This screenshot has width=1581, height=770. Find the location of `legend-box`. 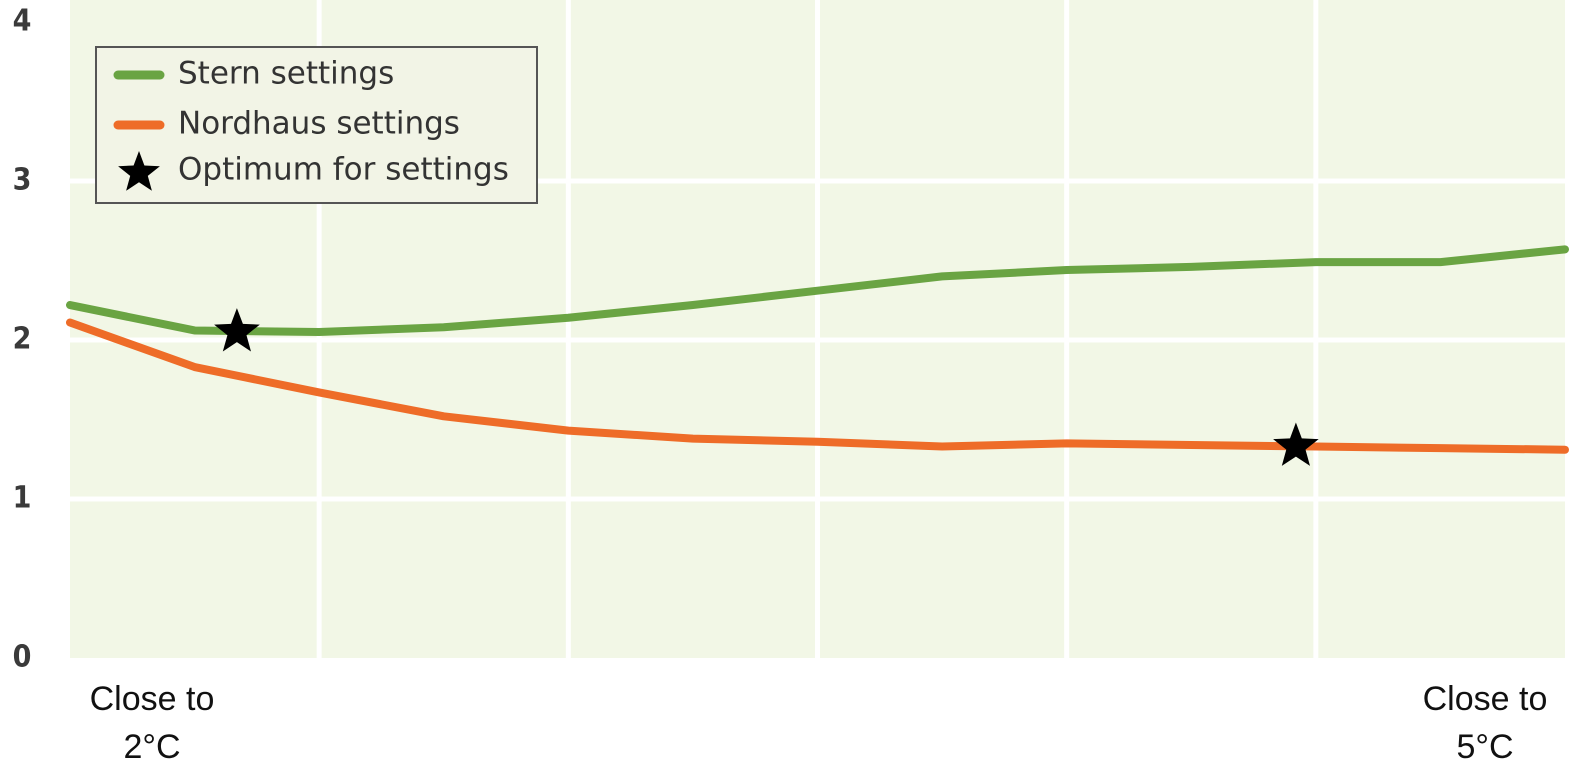

legend-box is located at coordinates (316, 125).